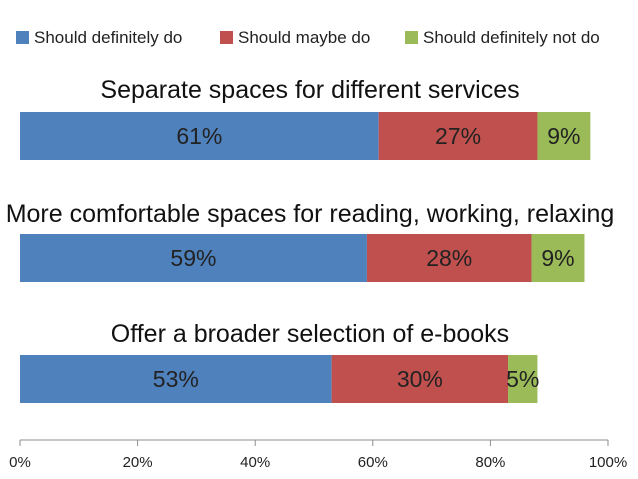 The height and width of the screenshot is (479, 638). I want to click on legend-label-1: Should definitely do, so click(108, 37).